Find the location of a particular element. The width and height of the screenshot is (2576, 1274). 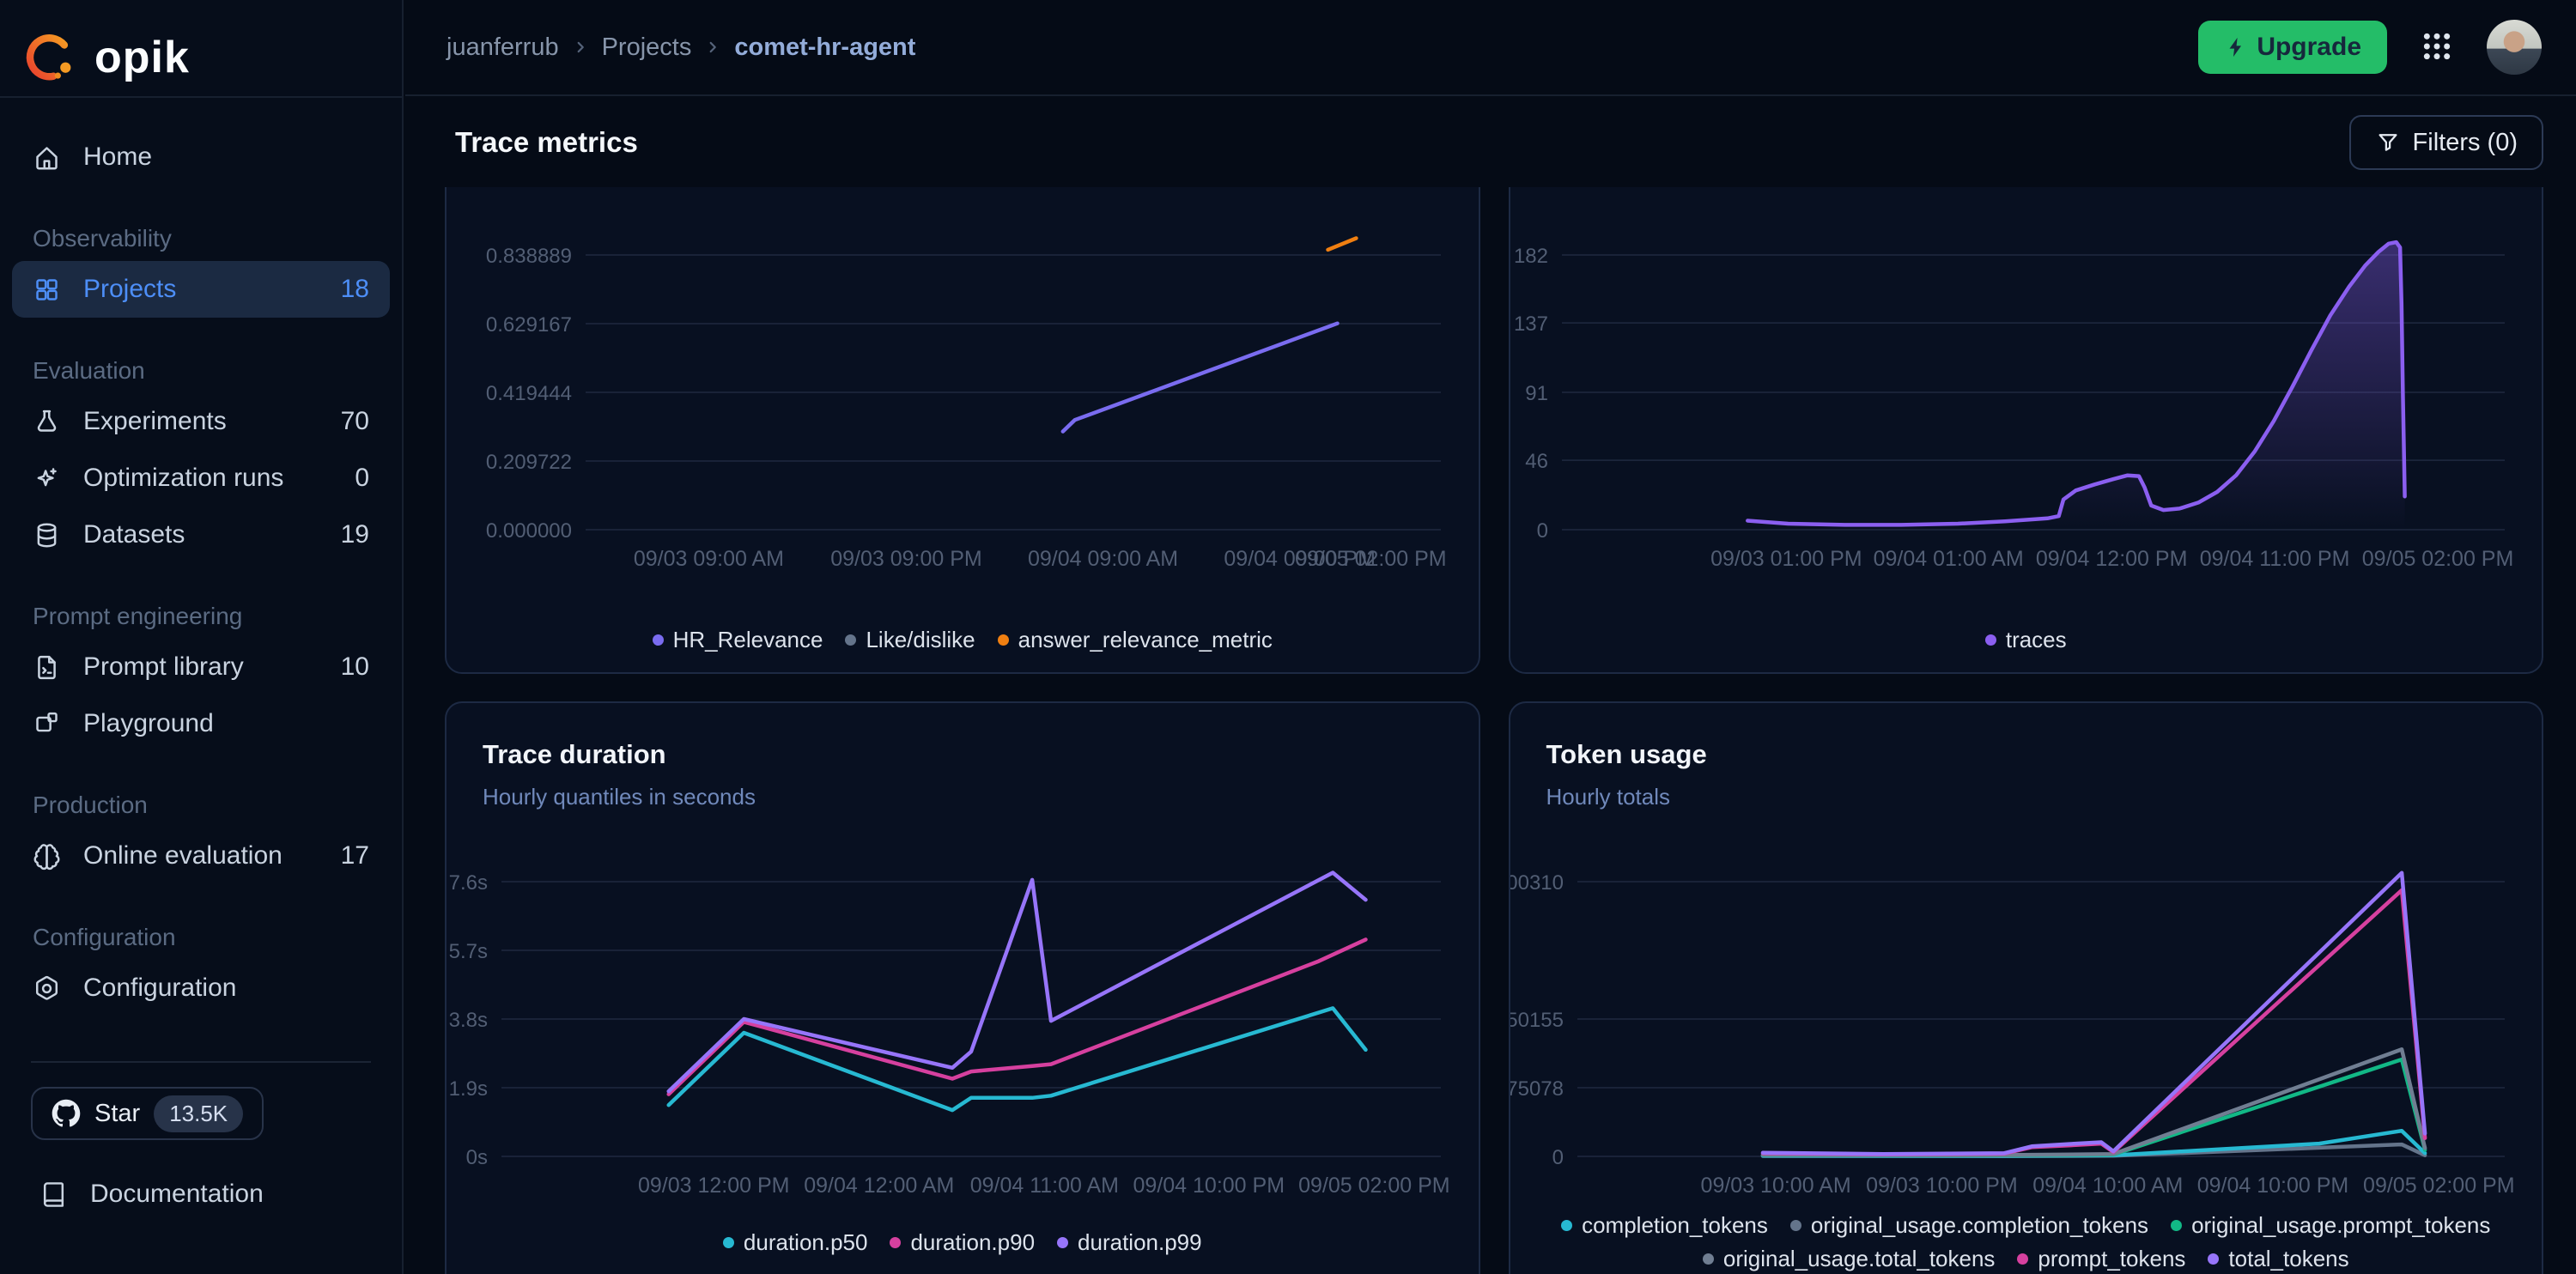

topbar: juanferrub Projects comet-hr-agent Upgrade is located at coordinates (1491, 48).